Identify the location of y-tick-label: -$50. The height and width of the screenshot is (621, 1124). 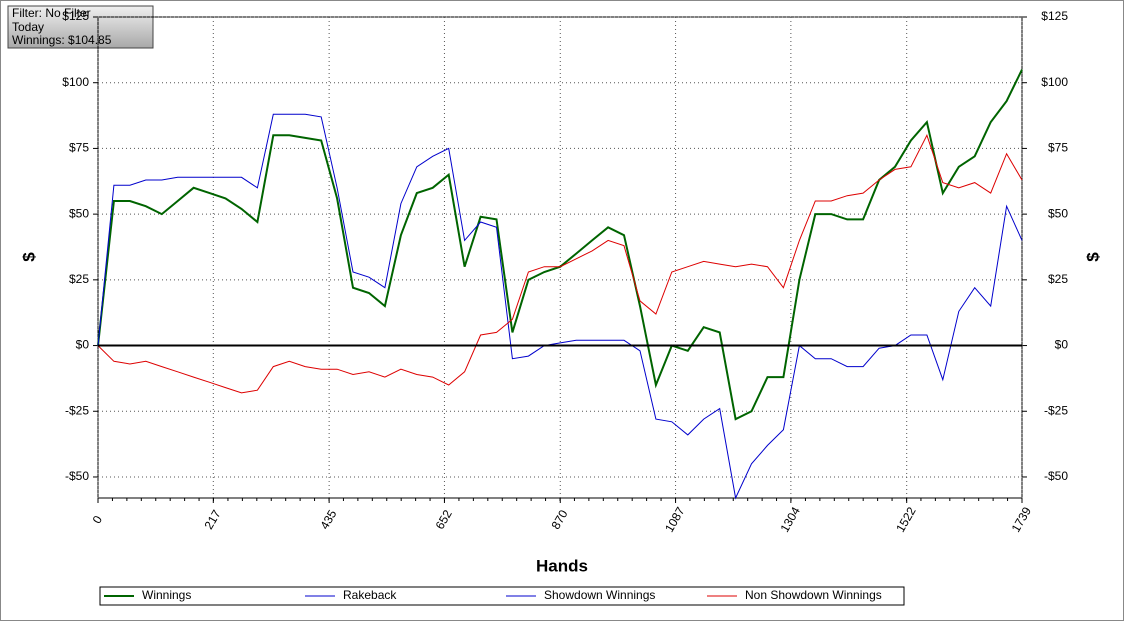
(77, 476).